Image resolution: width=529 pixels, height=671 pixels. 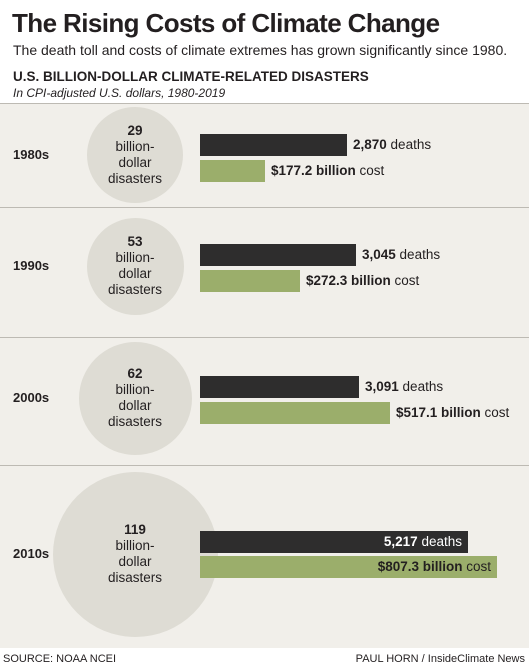 I want to click on disaster-count-circle: 29 billion-dollar disasters, so click(x=135, y=155).